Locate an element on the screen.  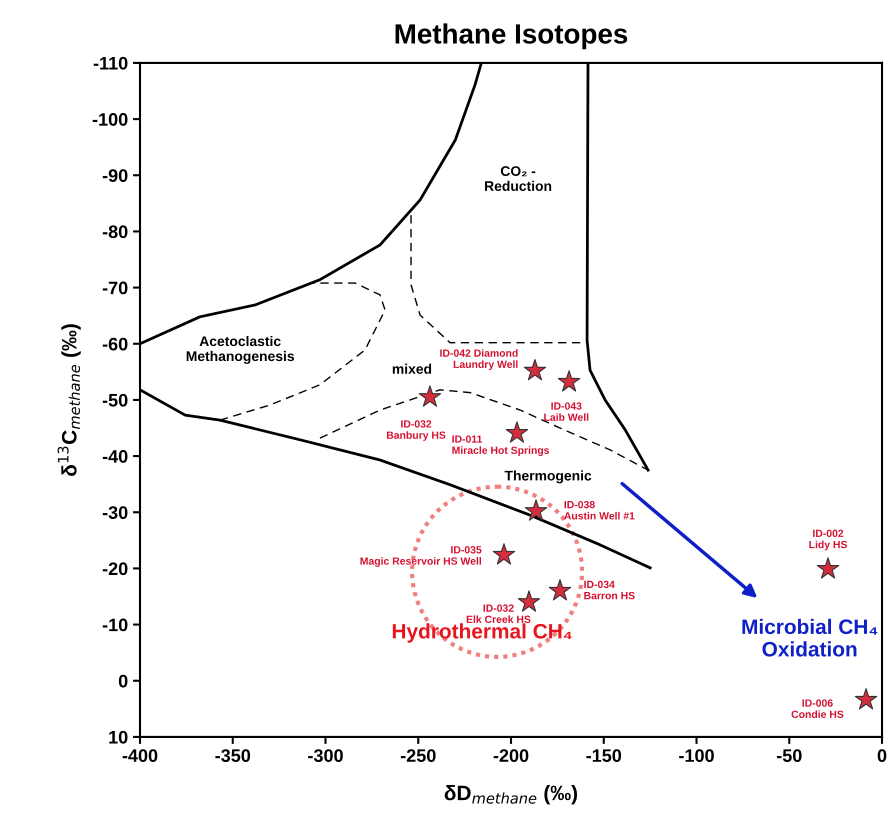
y-tick-label: -80 is located at coordinates (115, 231).